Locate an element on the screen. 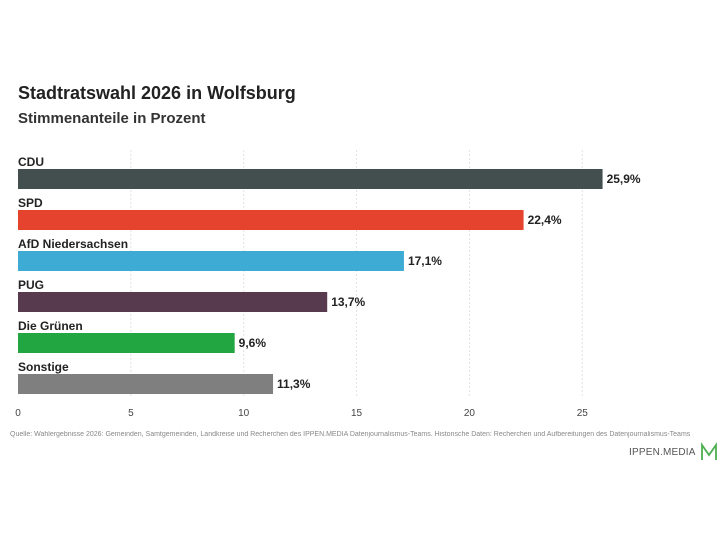 This screenshot has height=546, width=728. category-label: Die Grünen is located at coordinates (50, 326).